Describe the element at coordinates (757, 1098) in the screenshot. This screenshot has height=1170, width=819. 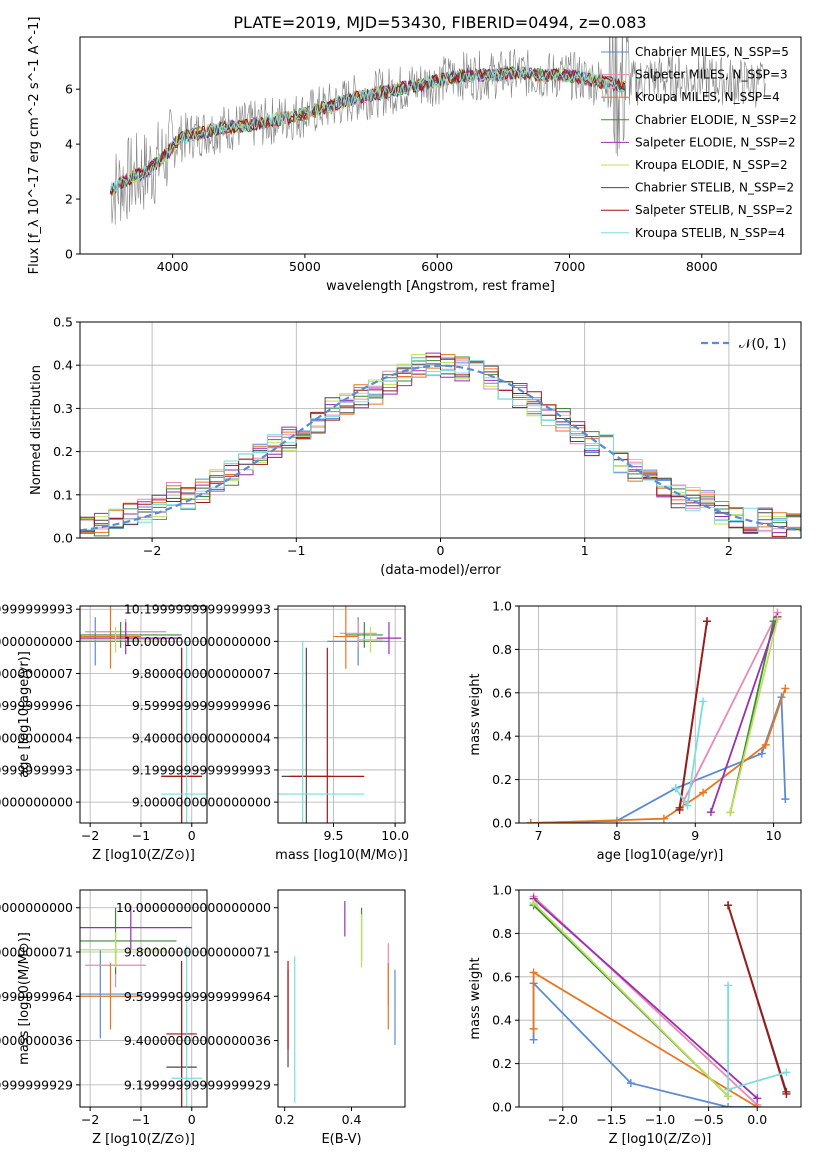
I see `point-marker-salpeter_elodie` at that location.